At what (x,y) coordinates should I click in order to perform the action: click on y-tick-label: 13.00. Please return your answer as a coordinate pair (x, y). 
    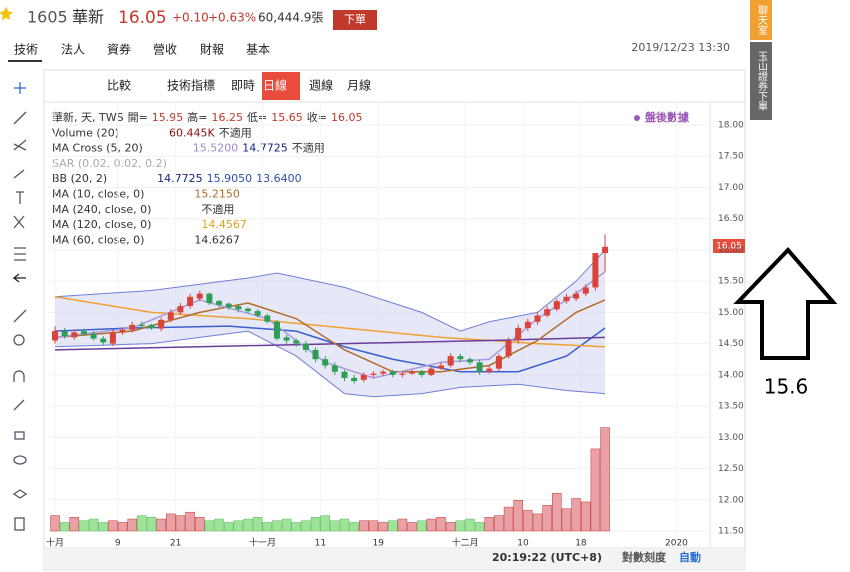
    Looking at the image, I should click on (731, 438).